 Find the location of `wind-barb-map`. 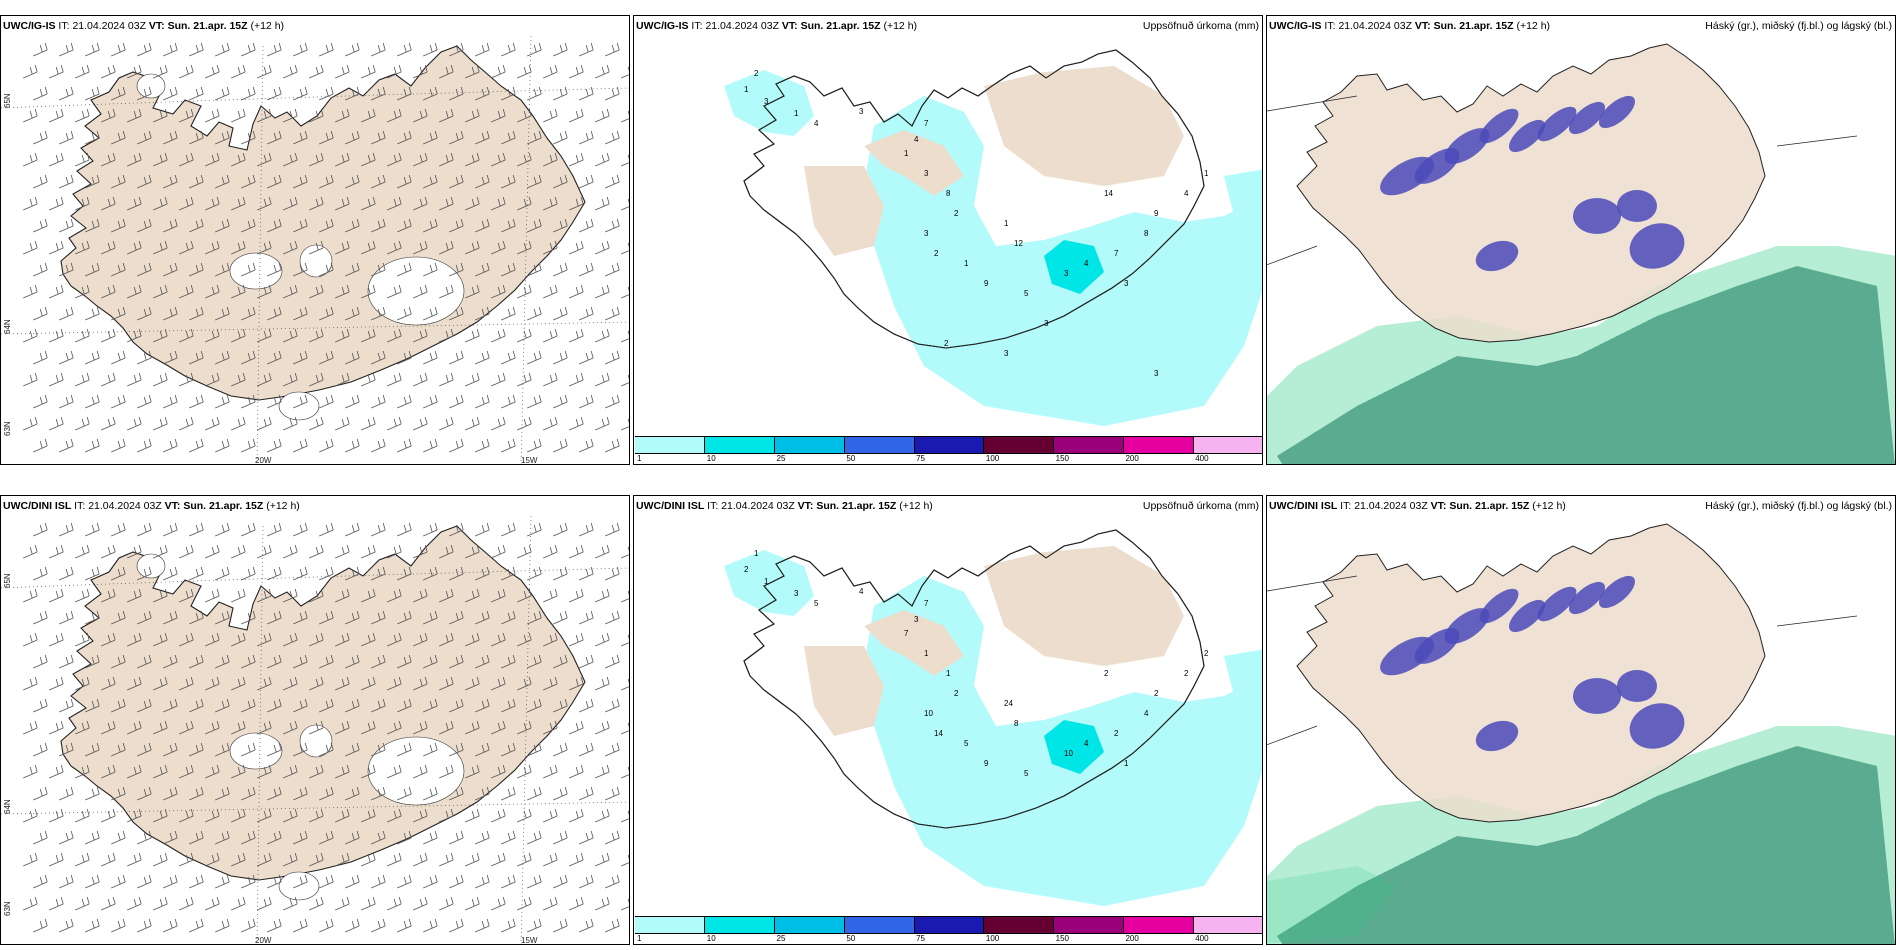

wind-barb-map is located at coordinates (315, 249).